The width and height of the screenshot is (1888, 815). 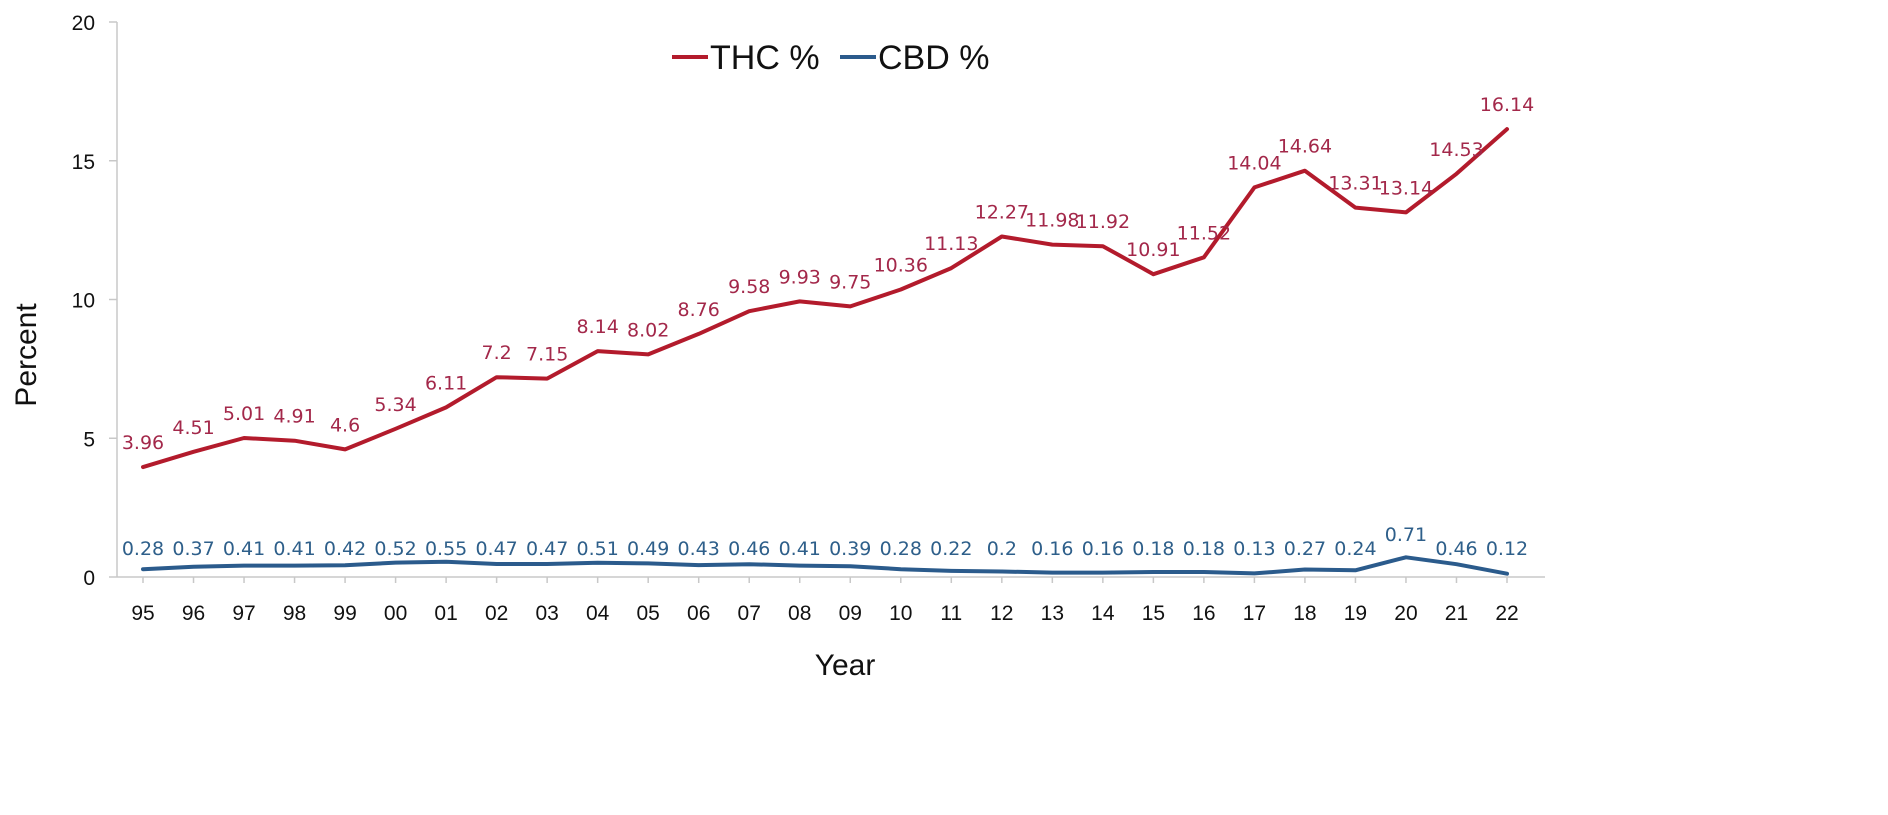 I want to click on data-label: 0.49, so click(x=648, y=549).